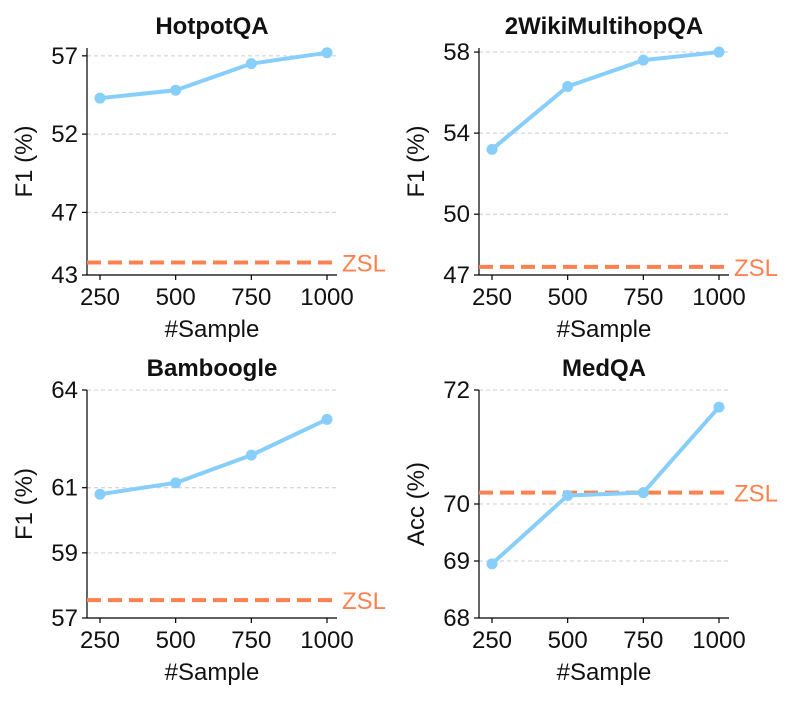 The image size is (800, 705). I want to click on y-tick-label: 59, so click(64, 553).